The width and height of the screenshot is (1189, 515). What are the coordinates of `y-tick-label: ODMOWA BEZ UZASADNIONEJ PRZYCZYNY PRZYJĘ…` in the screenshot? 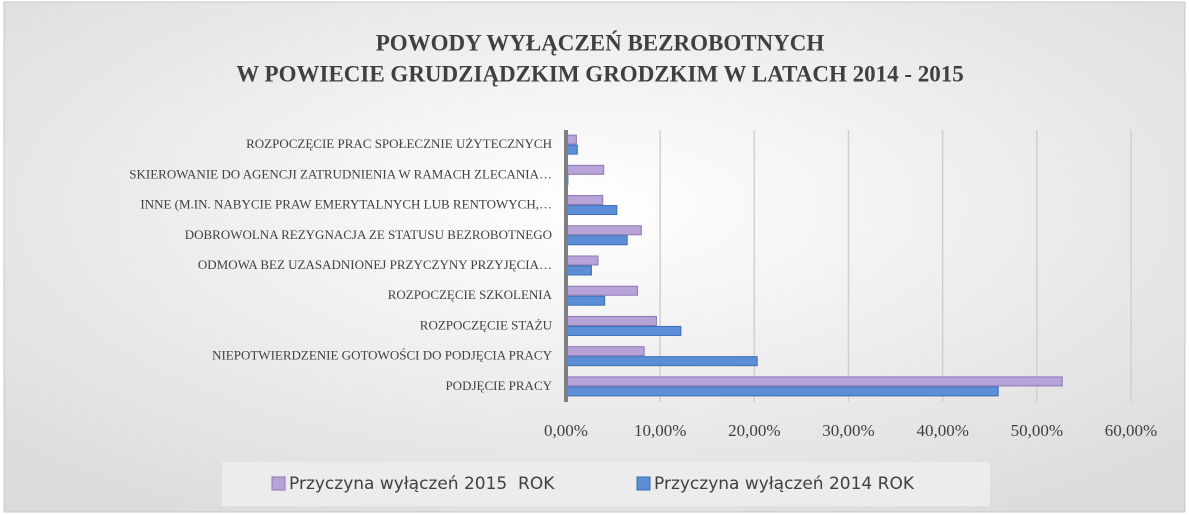 It's located at (375, 264).